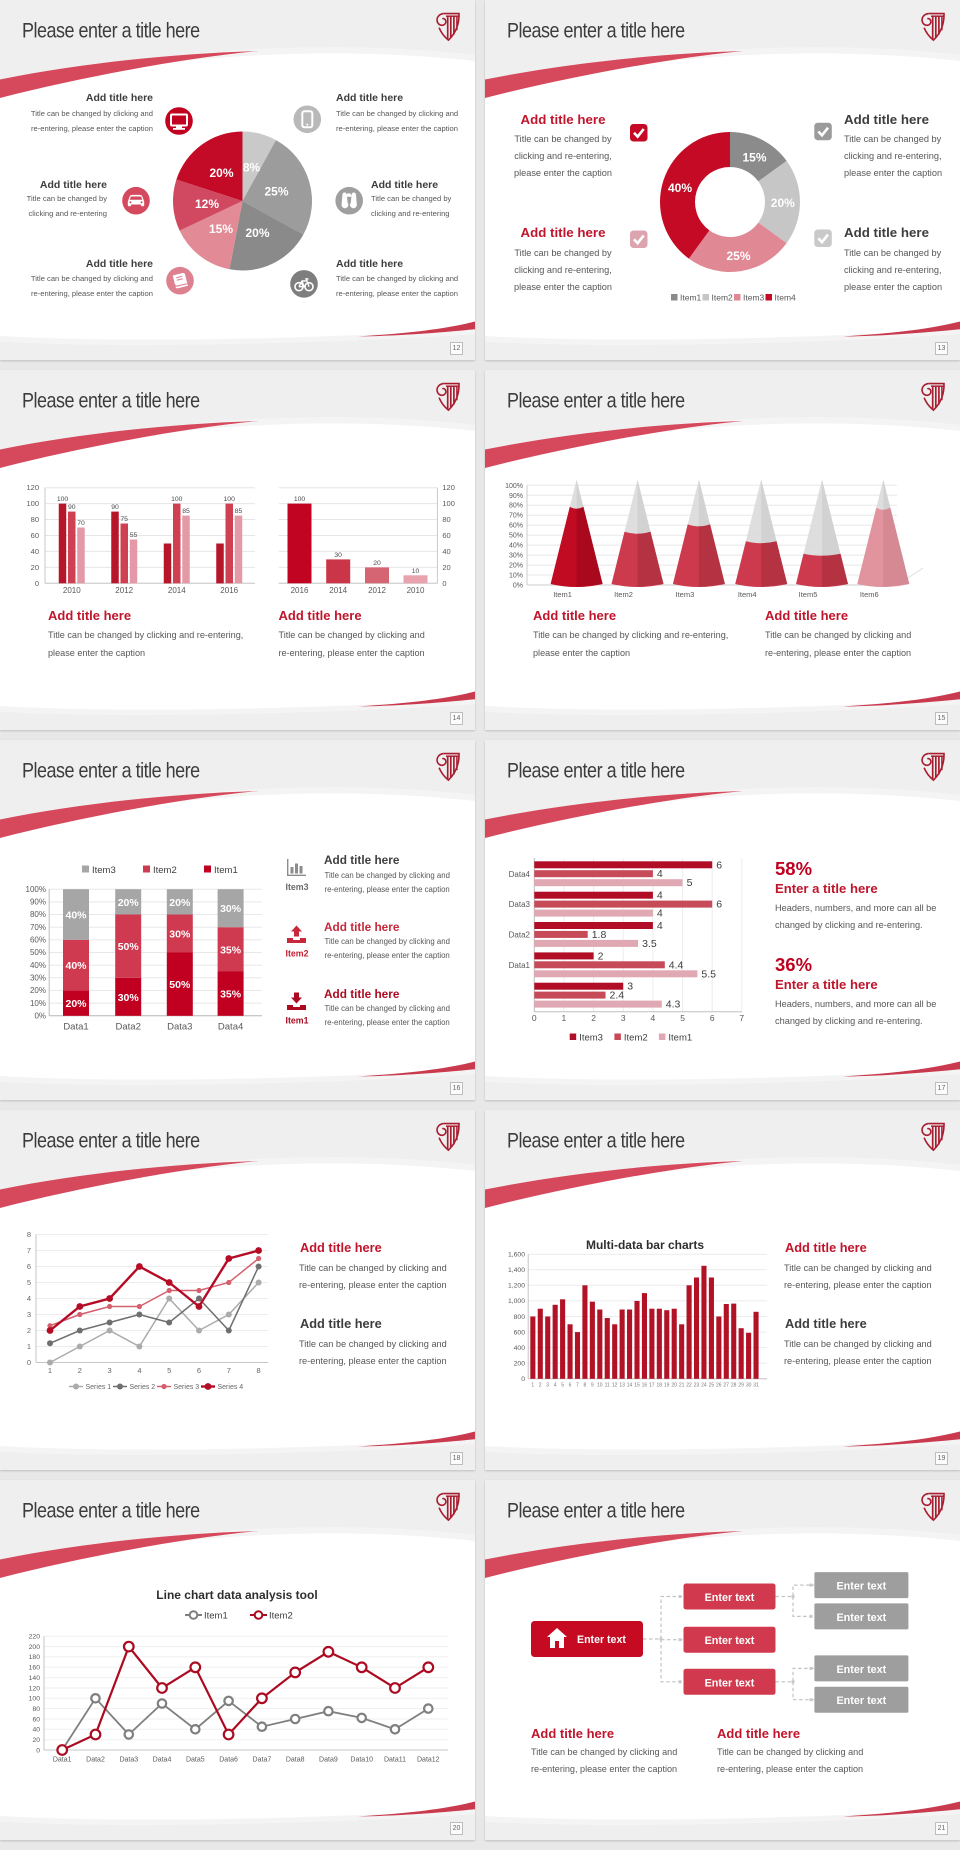  What do you see at coordinates (35, 1678) in the screenshot?
I see `svg-text: 140` at bounding box center [35, 1678].